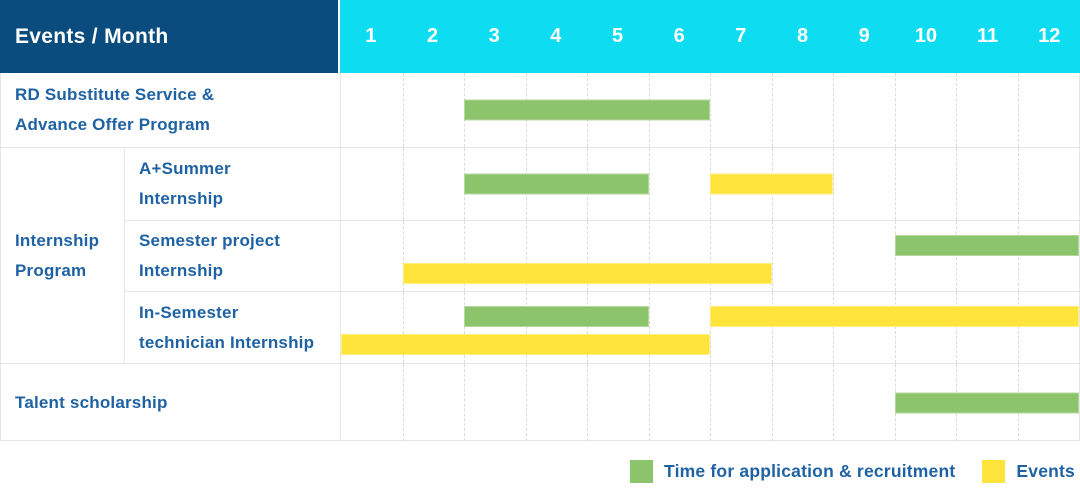  I want to click on table-row: Semester project Internship, so click(602, 255).